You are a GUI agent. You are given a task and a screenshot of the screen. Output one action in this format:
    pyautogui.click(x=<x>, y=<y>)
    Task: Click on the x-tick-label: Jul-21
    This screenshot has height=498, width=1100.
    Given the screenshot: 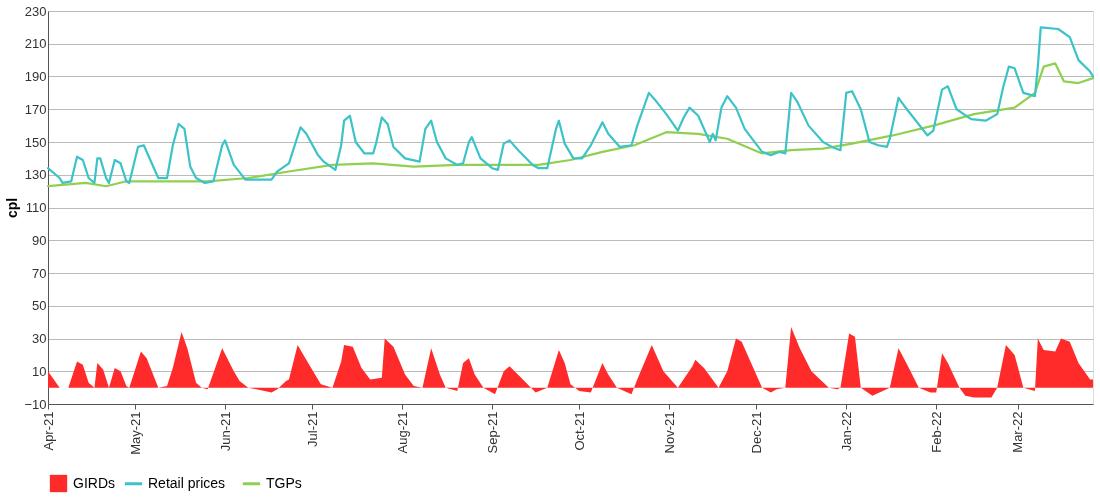 What is the action you would take?
    pyautogui.click(x=312, y=429)
    